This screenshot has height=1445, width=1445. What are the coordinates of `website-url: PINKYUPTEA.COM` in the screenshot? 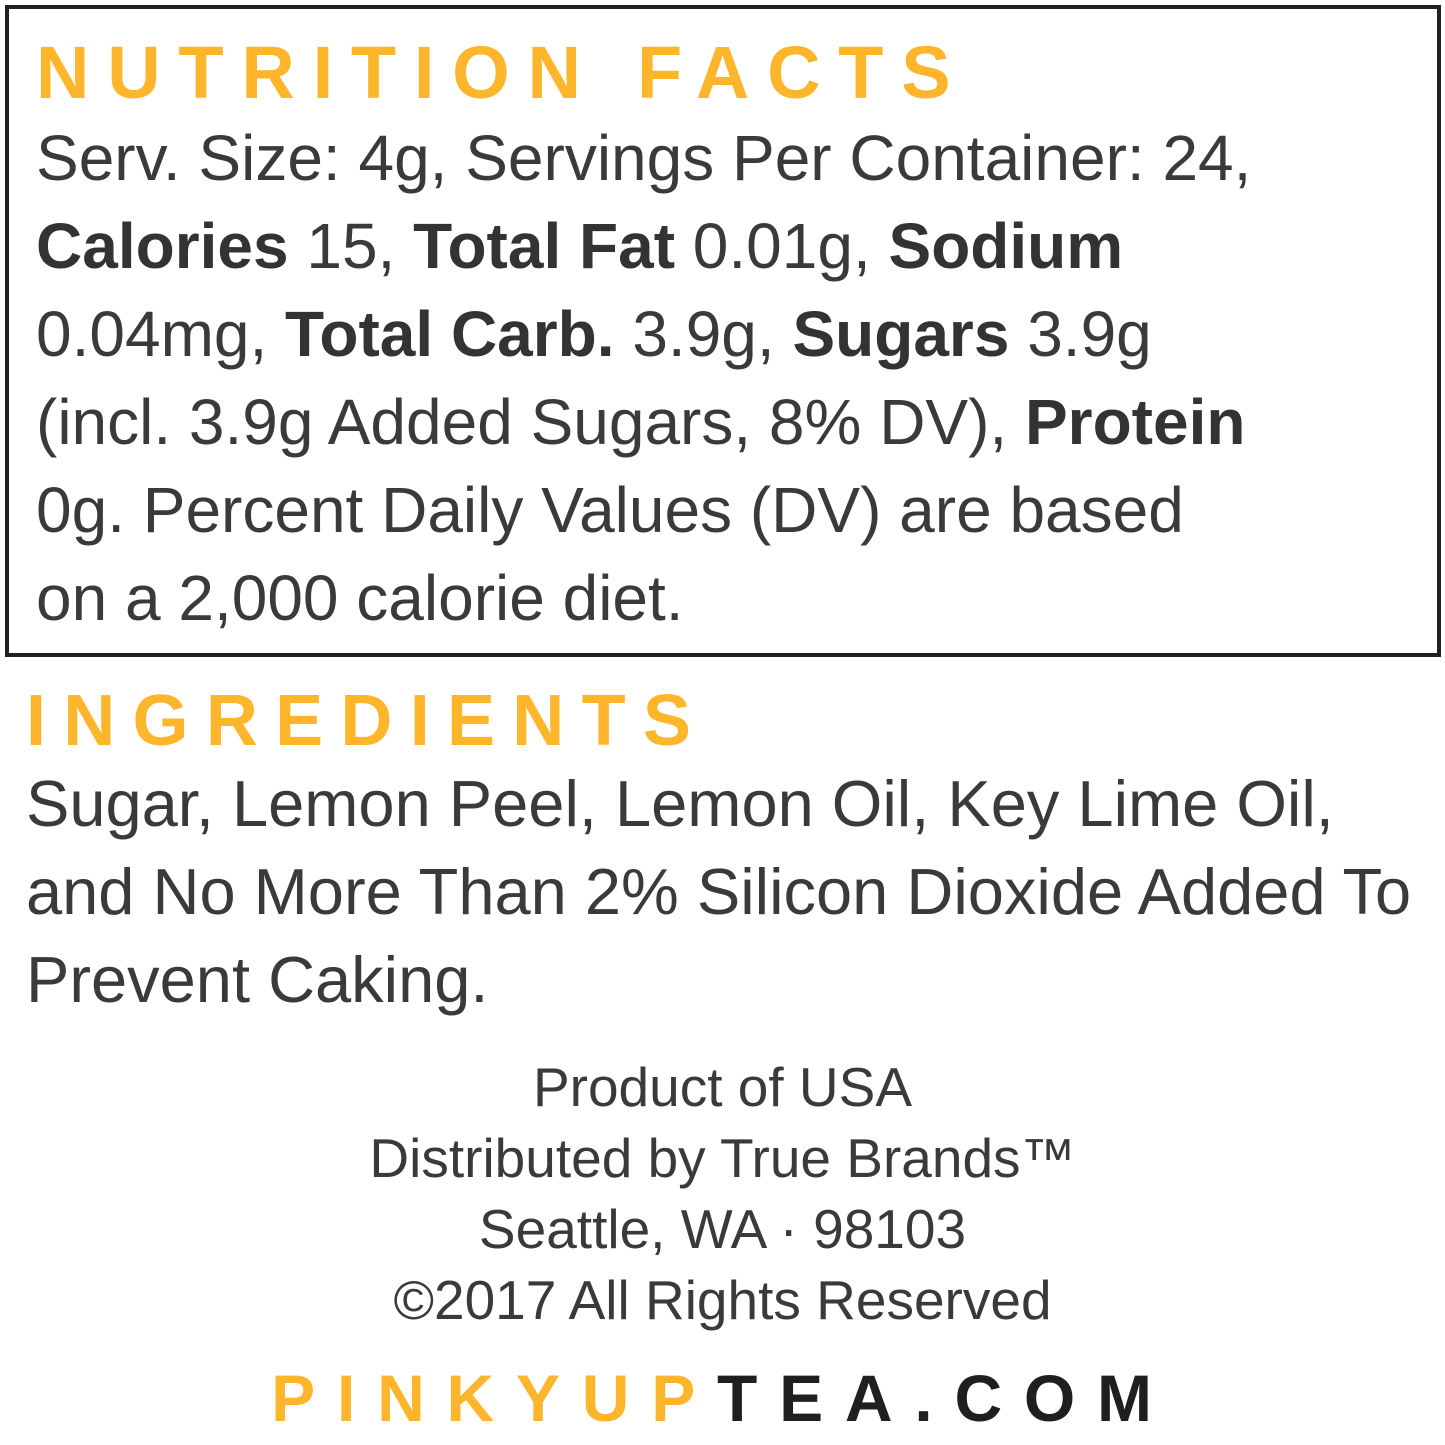 It's located at (722, 1398).